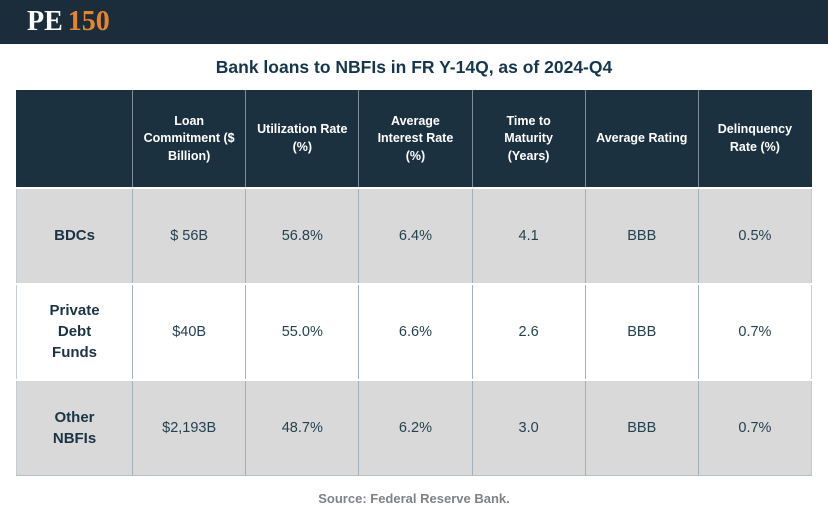  Describe the element at coordinates (641, 331) in the screenshot. I see `cell-pdf-average-rating: BBB` at that location.